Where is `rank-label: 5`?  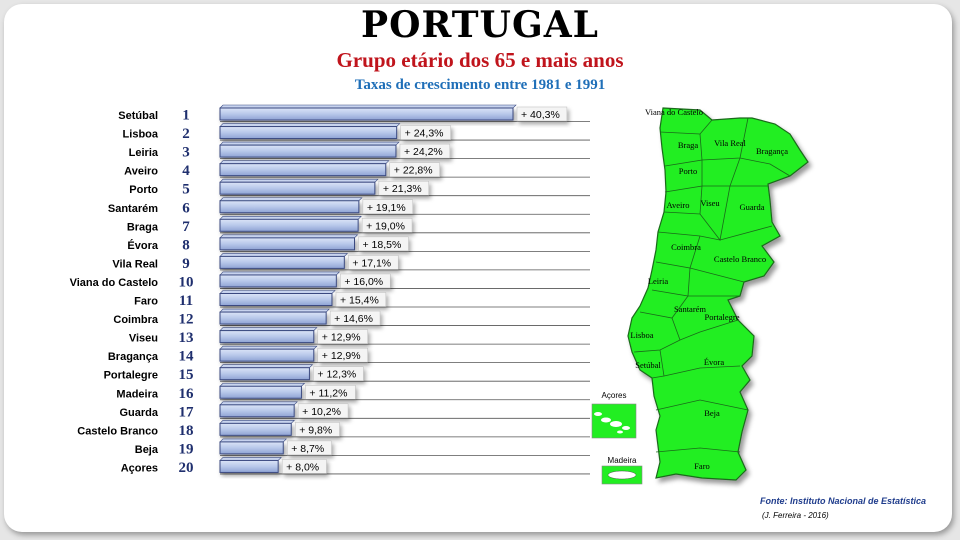
rank-label: 5 is located at coordinates (186, 190).